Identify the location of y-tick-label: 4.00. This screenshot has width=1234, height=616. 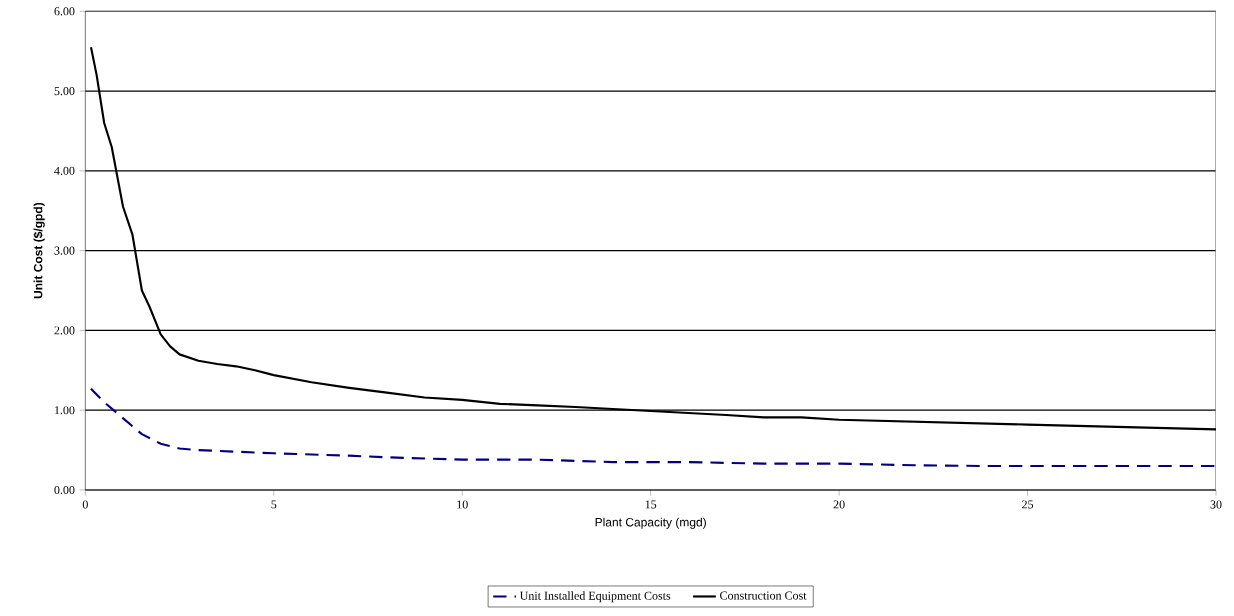
(64, 170).